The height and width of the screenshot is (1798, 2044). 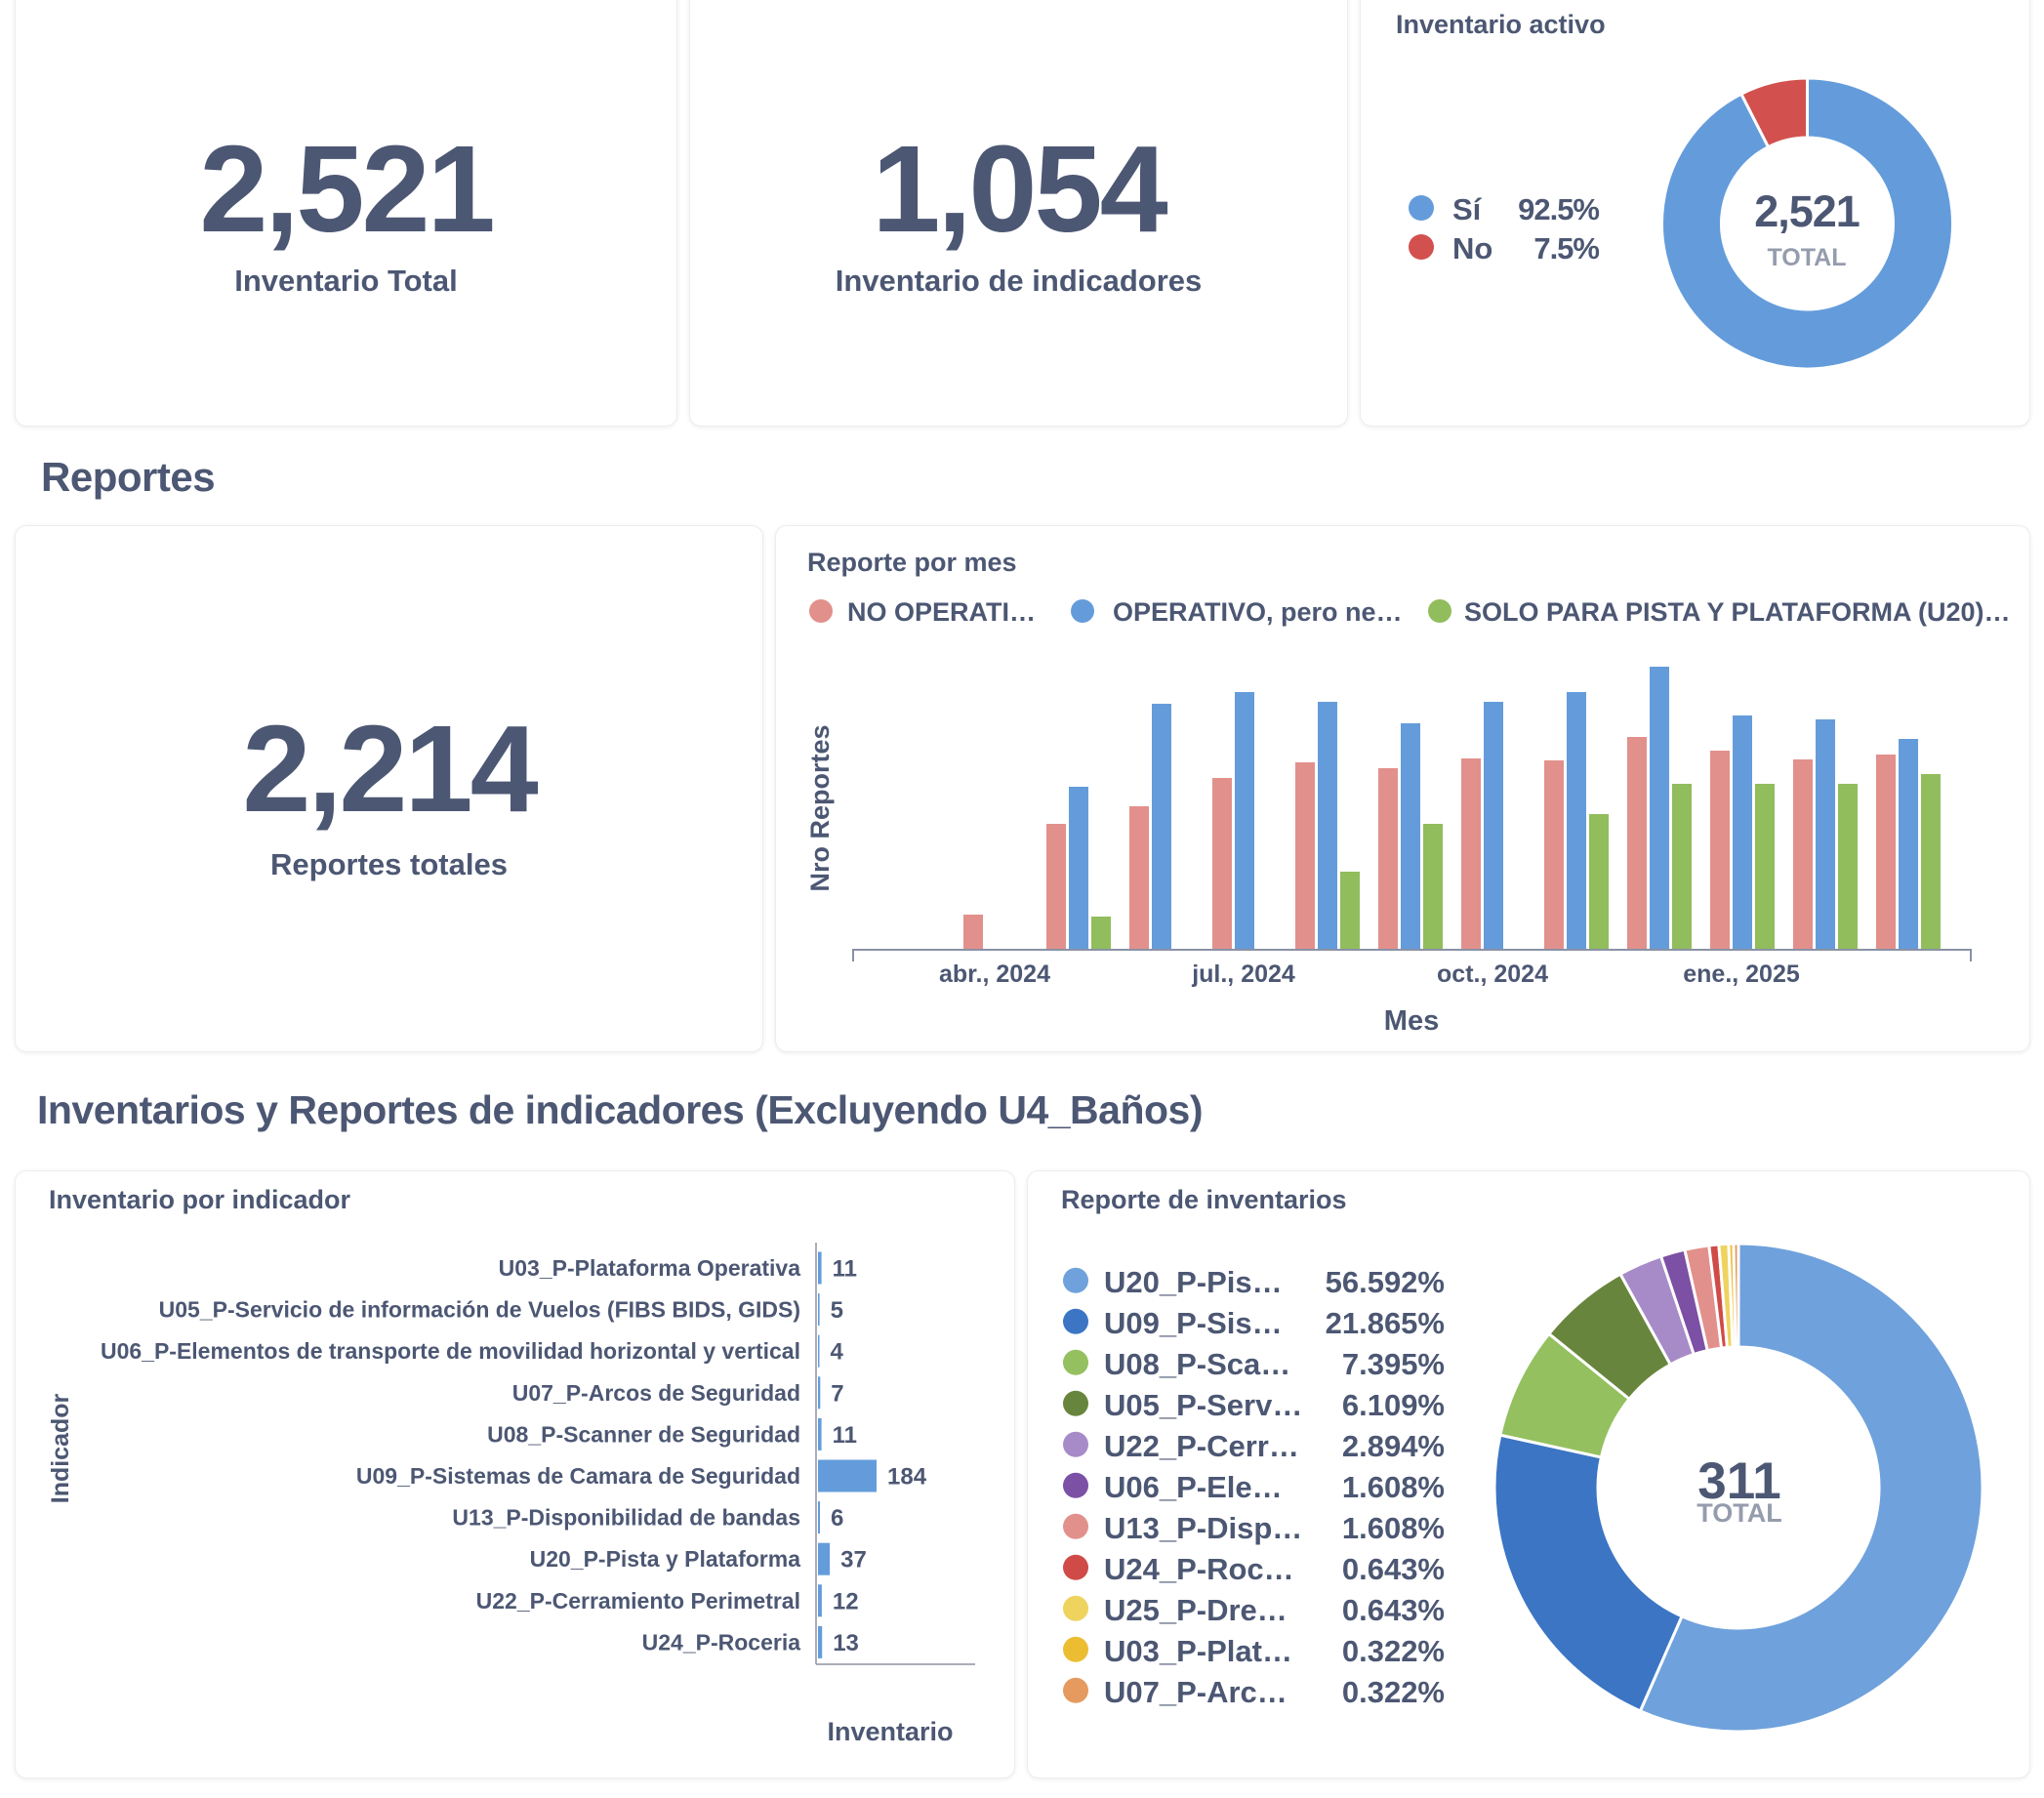 I want to click on svg-text: U03_P-Plataforma Operativa, so click(x=650, y=1268).